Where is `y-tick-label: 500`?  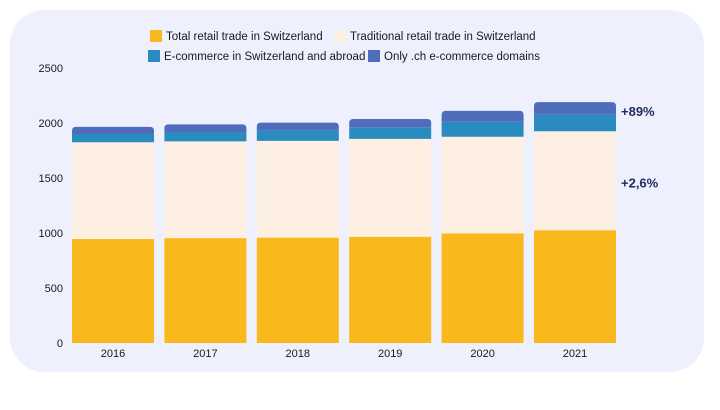 y-tick-label: 500 is located at coordinates (54, 289).